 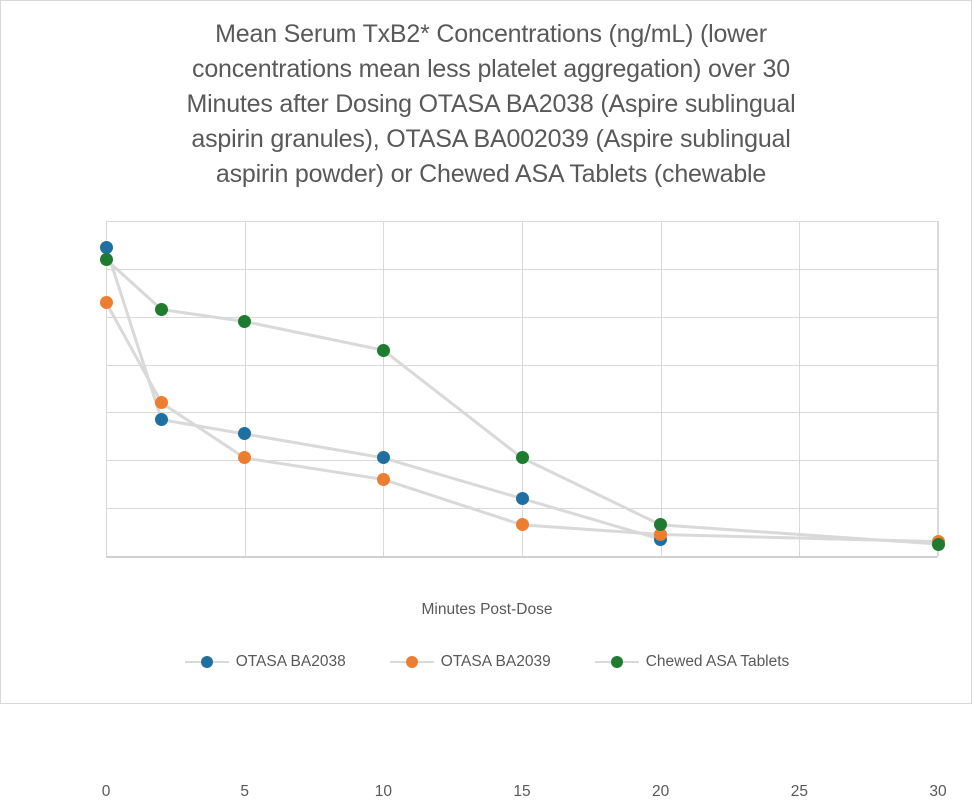 I want to click on legend-item: OTASA BA2039, so click(x=470, y=662).